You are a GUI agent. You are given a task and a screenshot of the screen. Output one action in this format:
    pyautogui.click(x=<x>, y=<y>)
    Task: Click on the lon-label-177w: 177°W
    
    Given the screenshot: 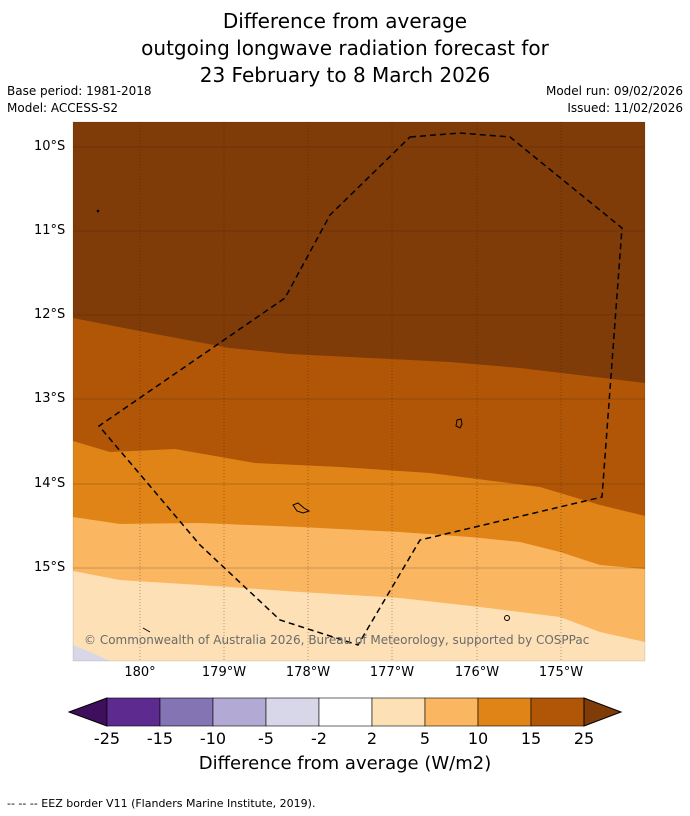 What is the action you would take?
    pyautogui.click(x=392, y=672)
    